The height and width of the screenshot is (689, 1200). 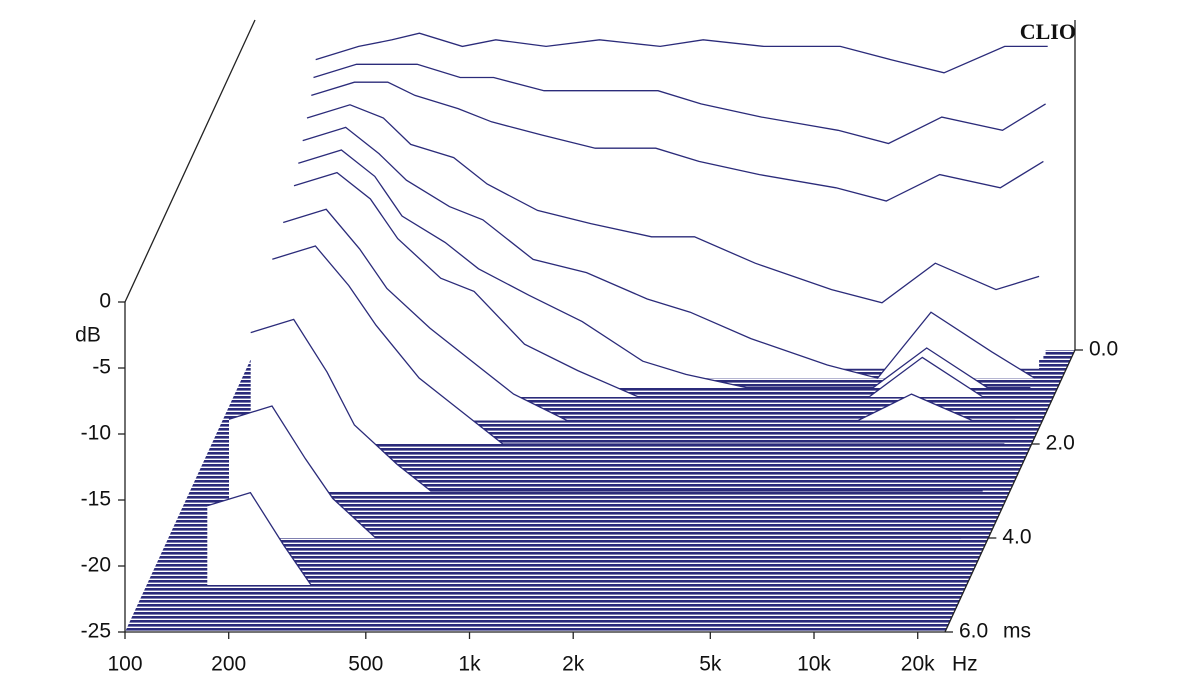 What do you see at coordinates (88, 335) in the screenshot?
I see `y-axis-label: dB` at bounding box center [88, 335].